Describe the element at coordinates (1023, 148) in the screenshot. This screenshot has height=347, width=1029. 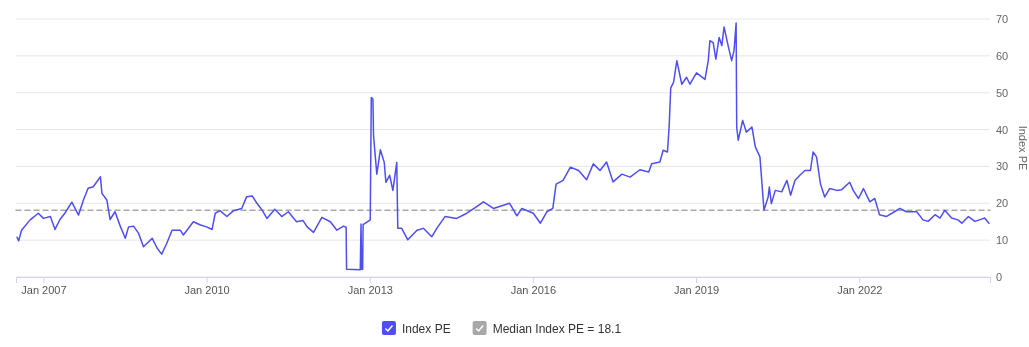
I see `y-axis-title: Index PE` at that location.